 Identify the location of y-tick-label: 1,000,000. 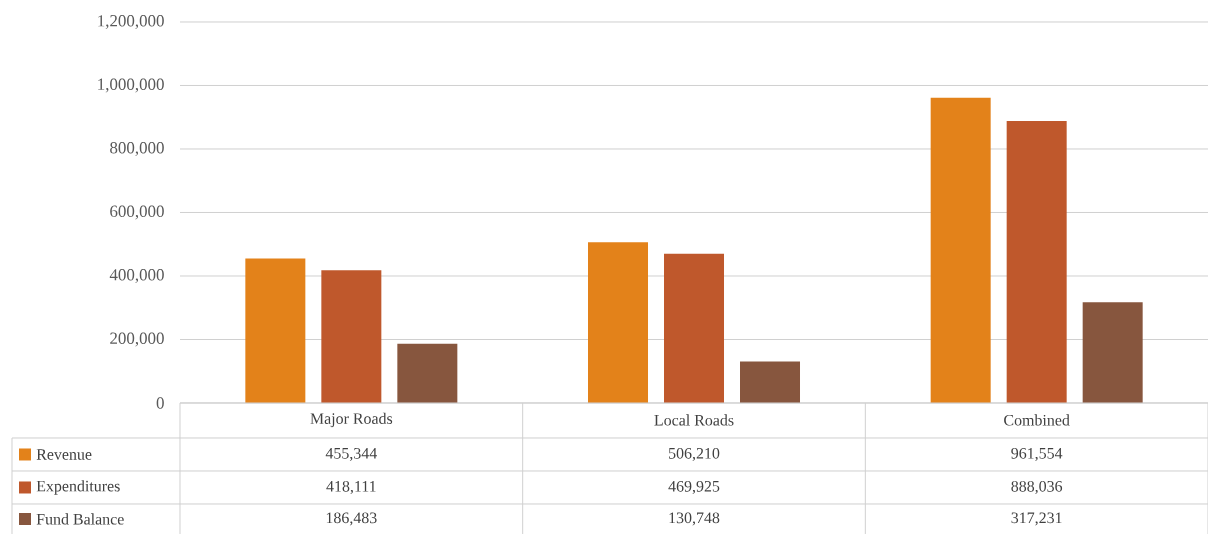
(131, 85).